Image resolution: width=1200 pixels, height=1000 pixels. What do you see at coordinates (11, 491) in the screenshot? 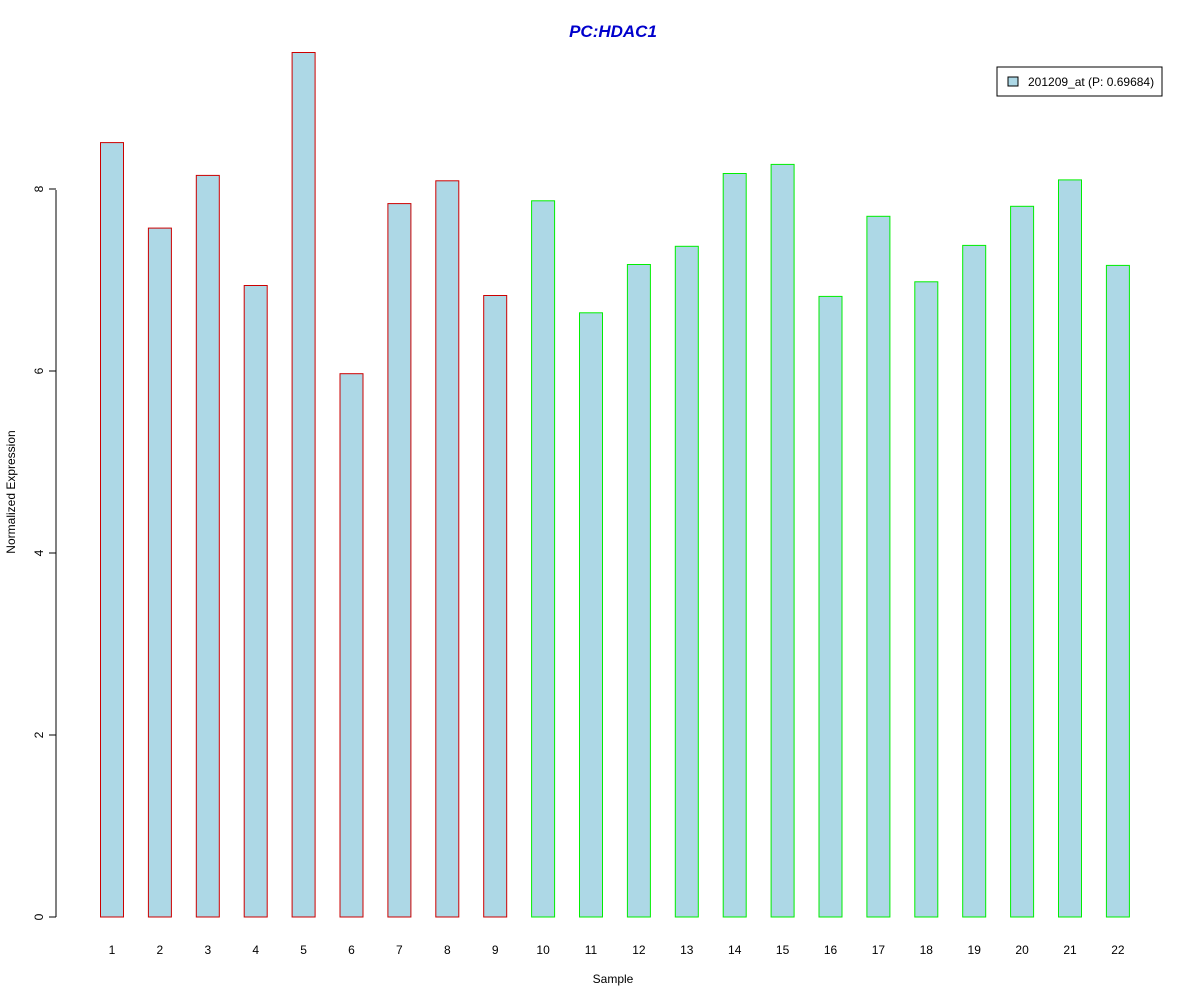
I see `y-axis-label: Normalized Expression` at bounding box center [11, 491].